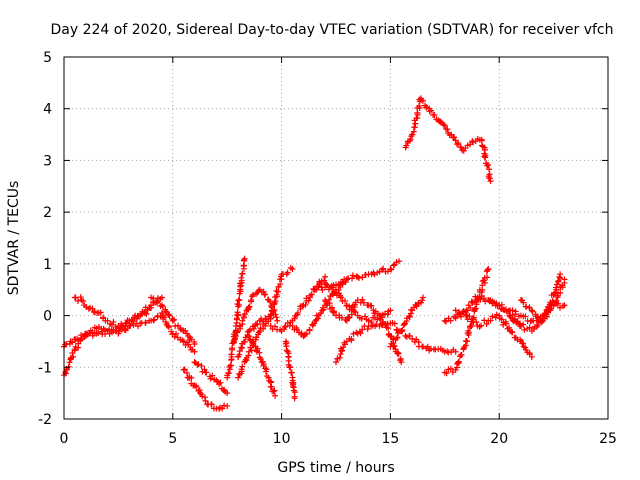 The image size is (640, 480). Describe the element at coordinates (45, 420) in the screenshot. I see `y-tick-label: -2` at that location.